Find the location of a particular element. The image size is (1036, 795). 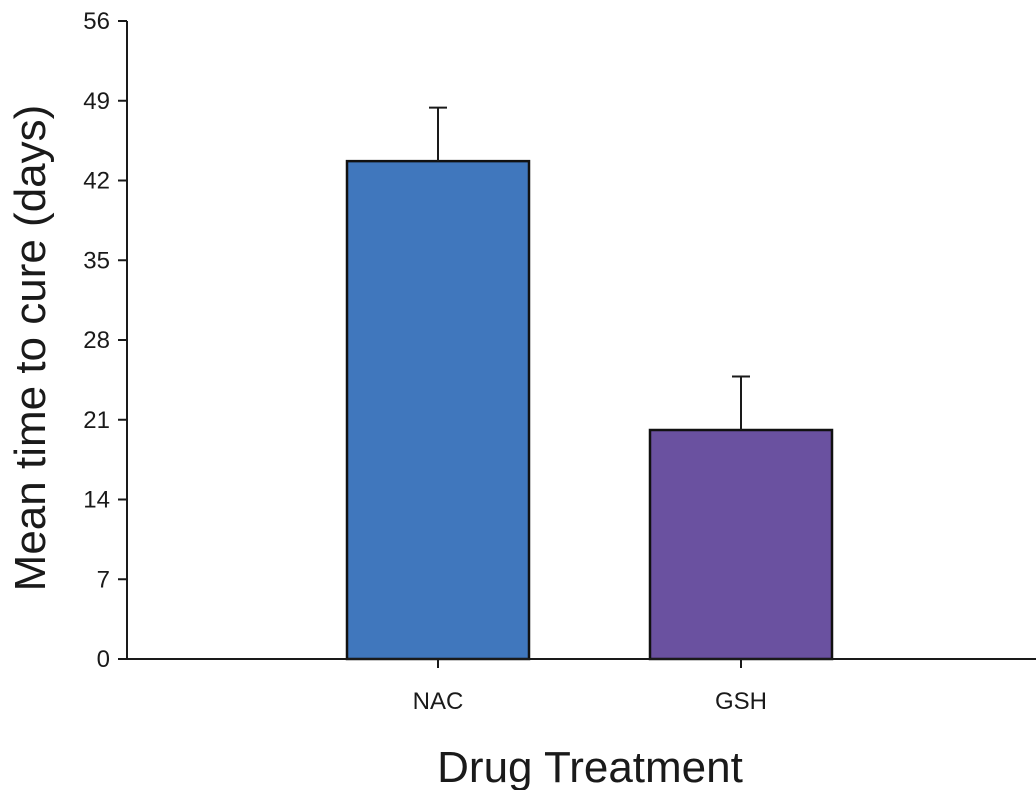

x-ticks-layer: NAC GSH is located at coordinates (590, 687).